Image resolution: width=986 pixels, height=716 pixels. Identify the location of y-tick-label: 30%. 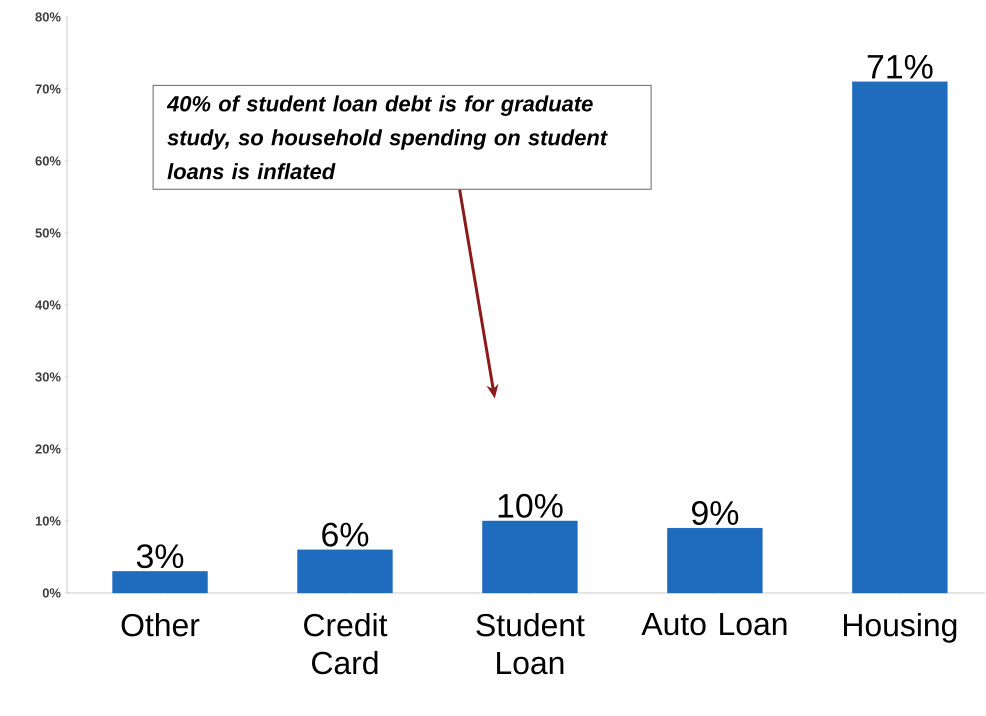
(48, 377).